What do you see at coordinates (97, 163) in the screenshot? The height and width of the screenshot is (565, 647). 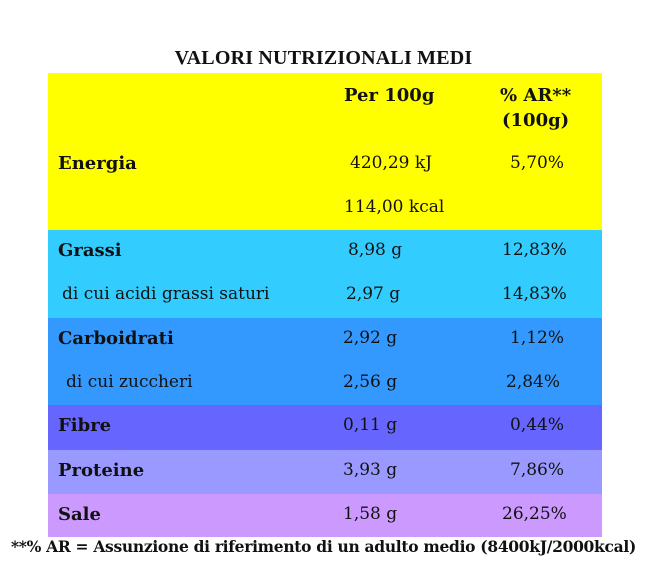 I see `row-label-energy: Energia` at bounding box center [97, 163].